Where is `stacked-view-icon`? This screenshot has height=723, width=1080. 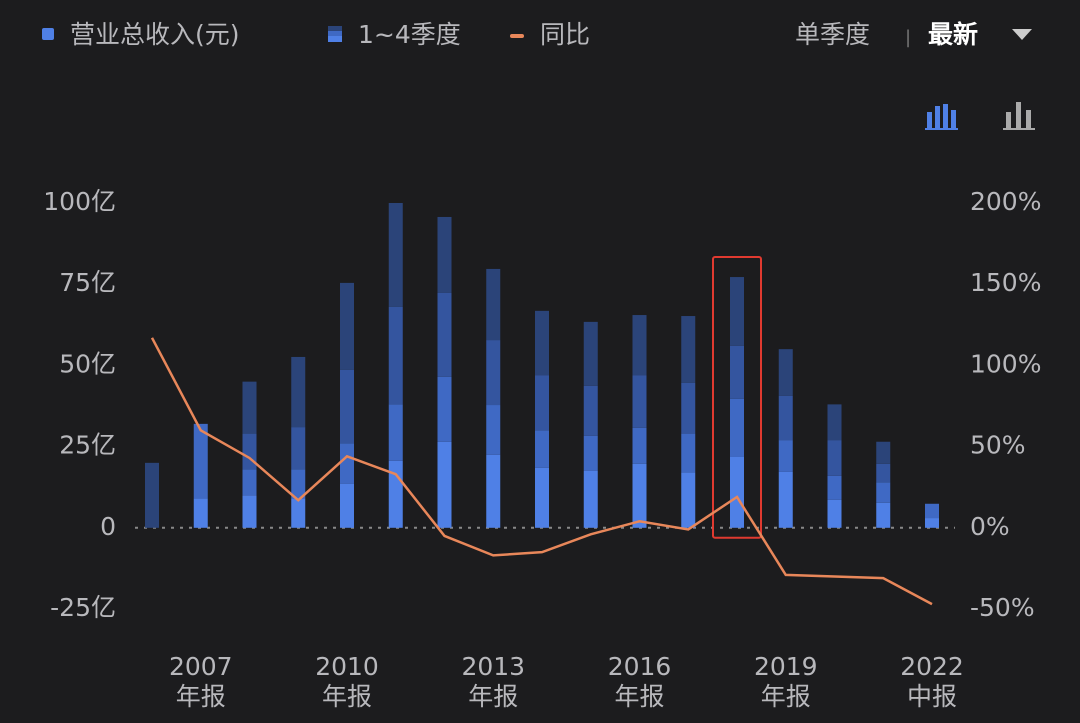 stacked-view-icon is located at coordinates (941, 117).